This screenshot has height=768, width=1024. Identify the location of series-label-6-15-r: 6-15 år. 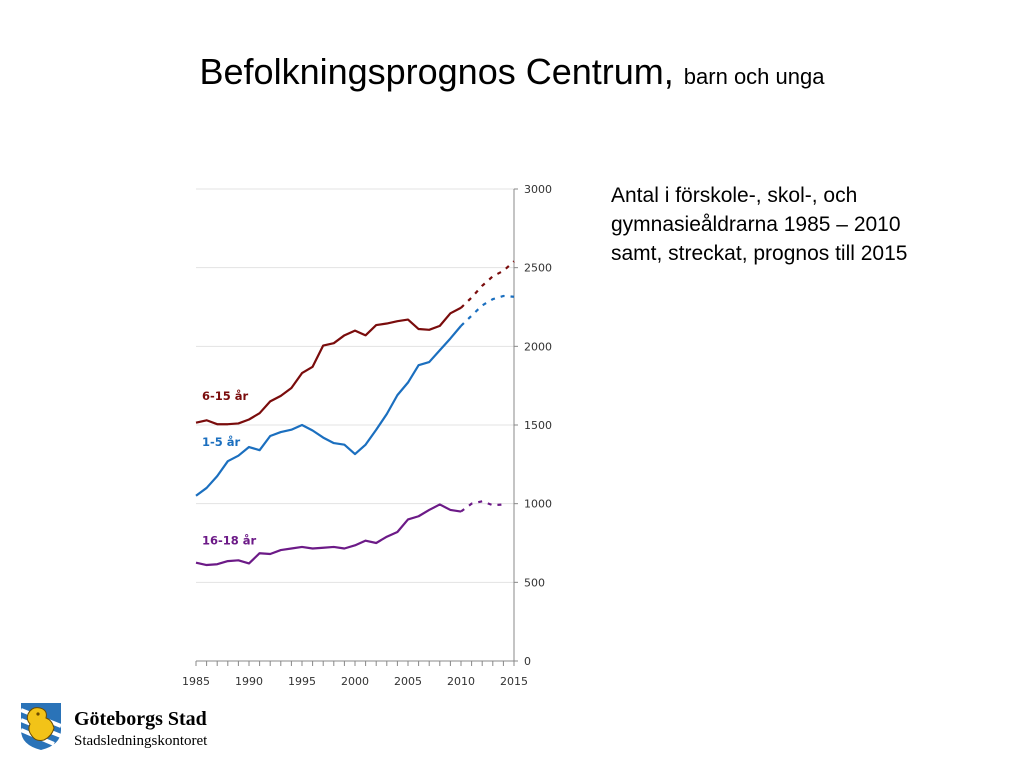
(225, 396).